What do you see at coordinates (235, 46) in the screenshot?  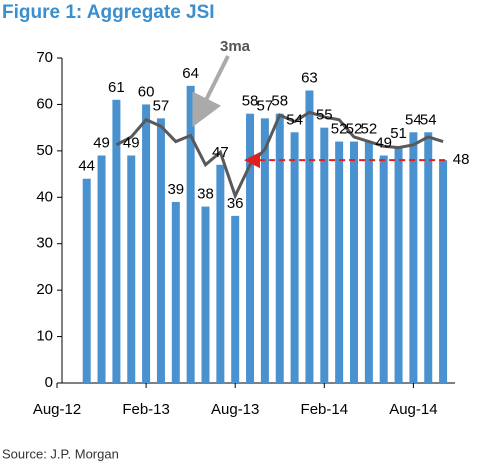 I see `annotation: 3ma` at bounding box center [235, 46].